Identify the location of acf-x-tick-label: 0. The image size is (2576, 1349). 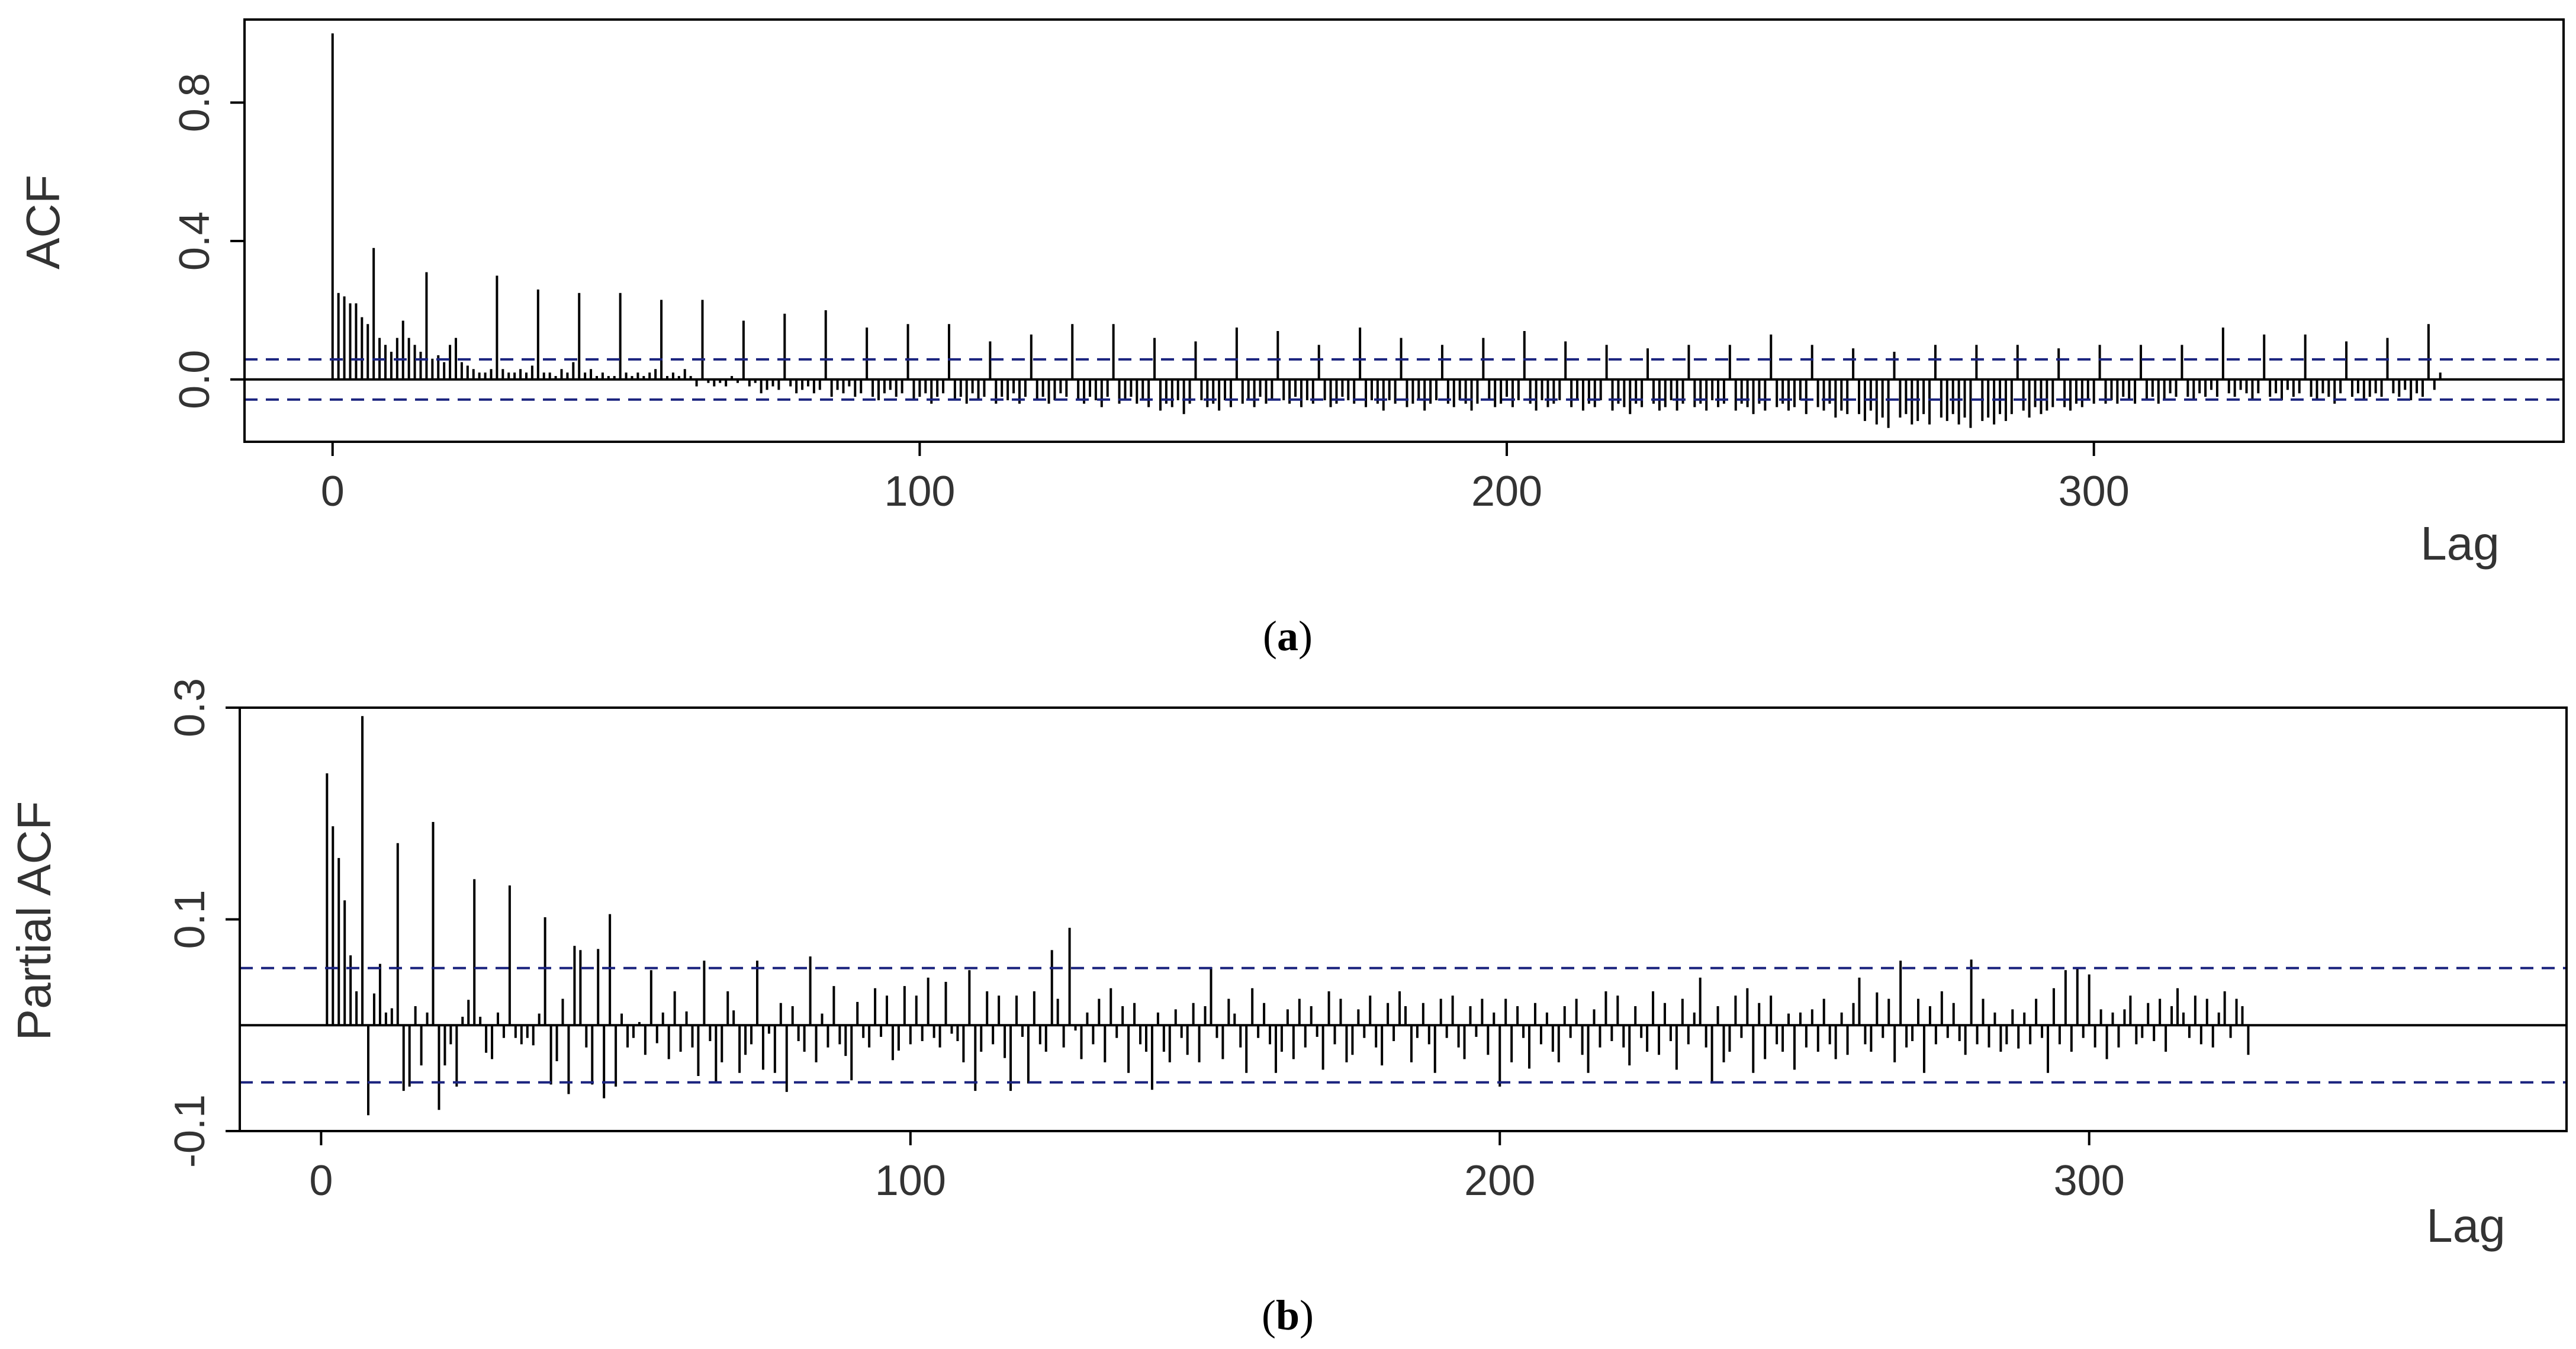
(333, 491).